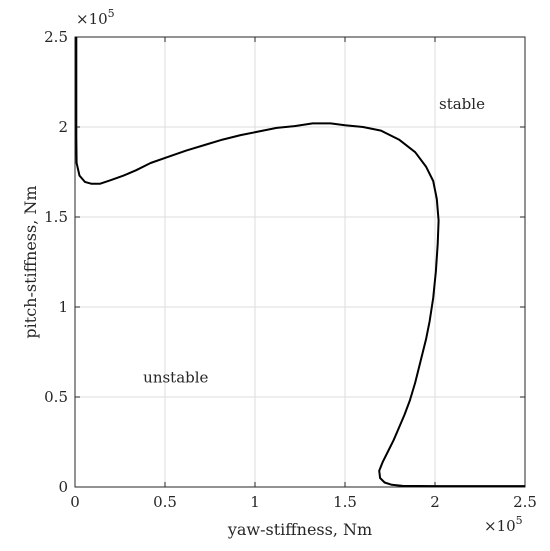 This screenshot has height=551, width=550. I want to click on y-tick-label: 0.5, so click(56, 397).